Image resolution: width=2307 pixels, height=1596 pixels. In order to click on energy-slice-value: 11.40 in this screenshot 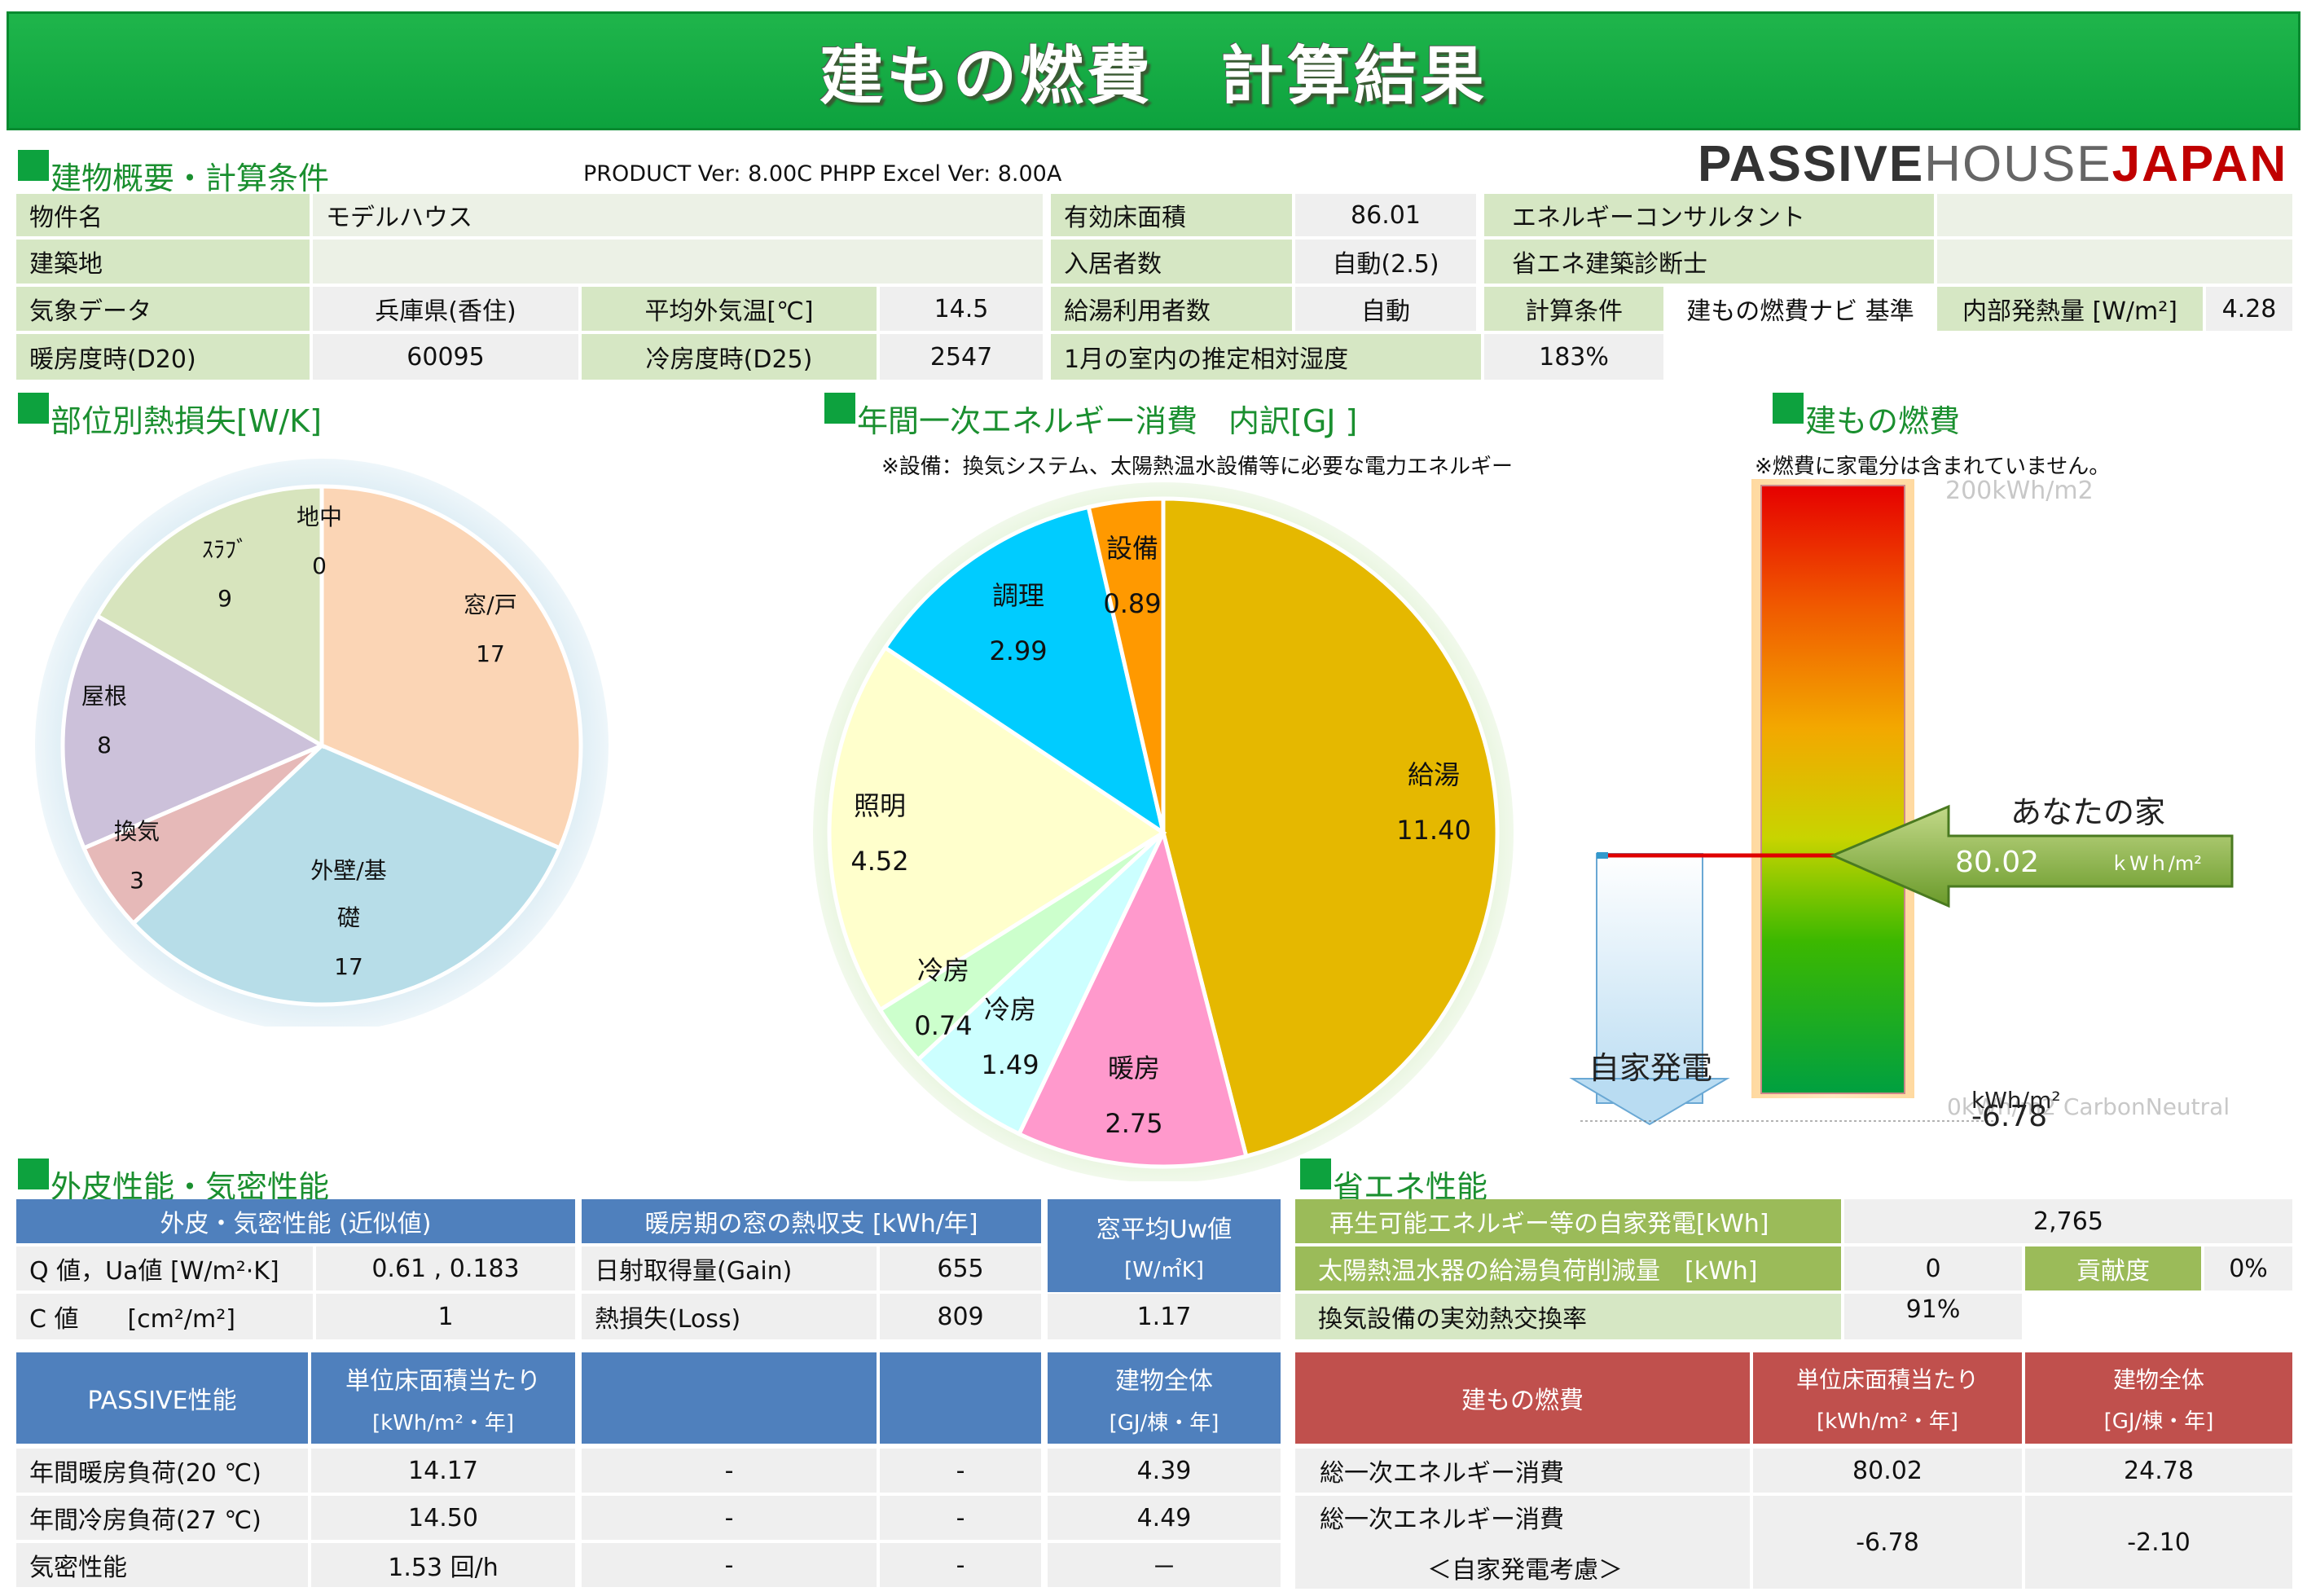, I will do `click(1433, 830)`.